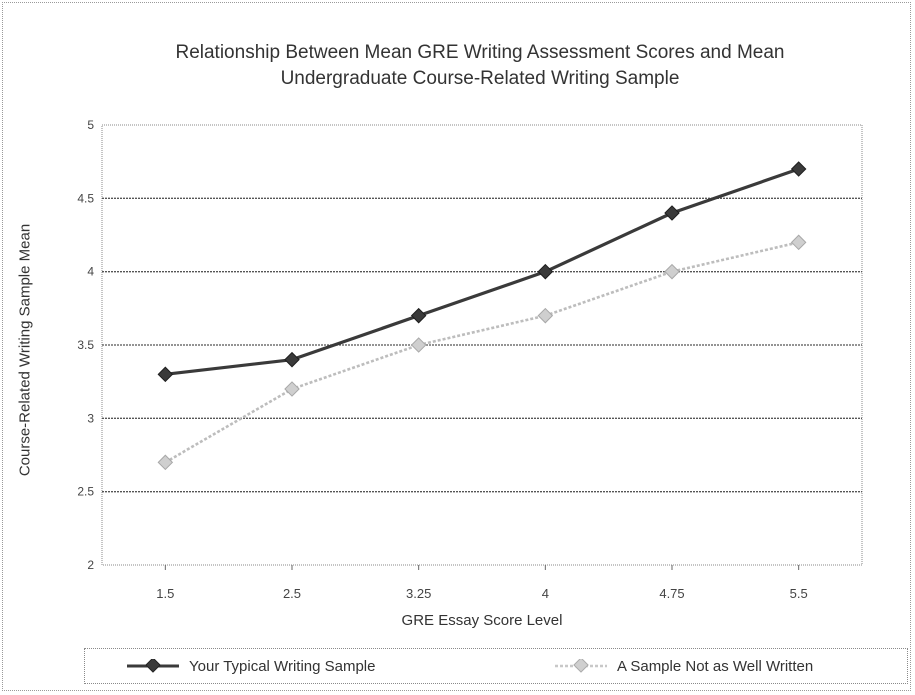  Describe the element at coordinates (90, 272) in the screenshot. I see `y-tick-label-4: 4` at that location.